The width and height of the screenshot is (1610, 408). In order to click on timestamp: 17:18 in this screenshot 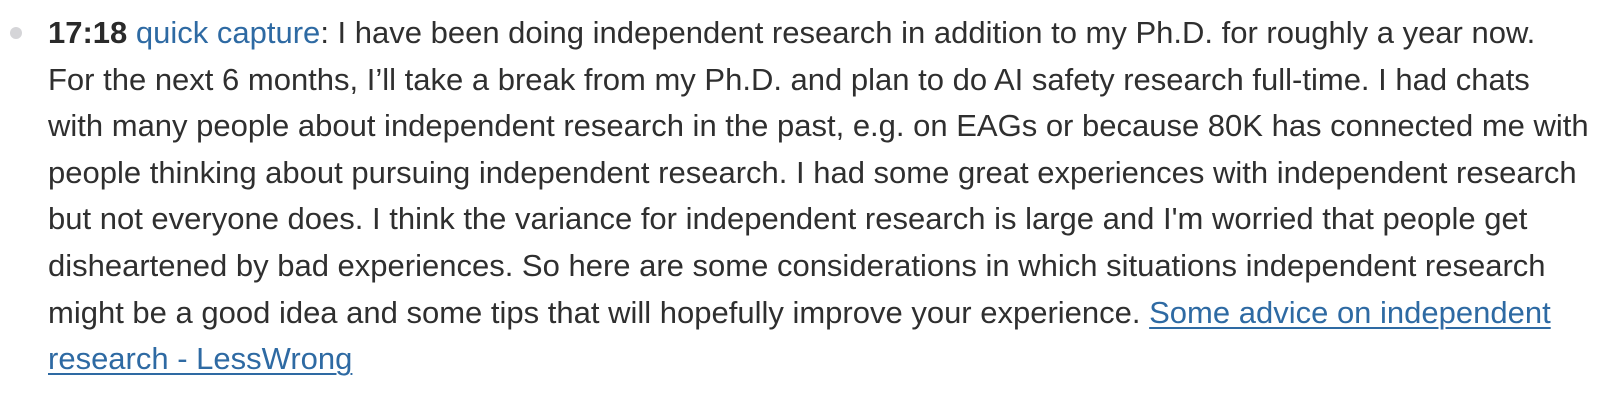, I will do `click(88, 32)`.